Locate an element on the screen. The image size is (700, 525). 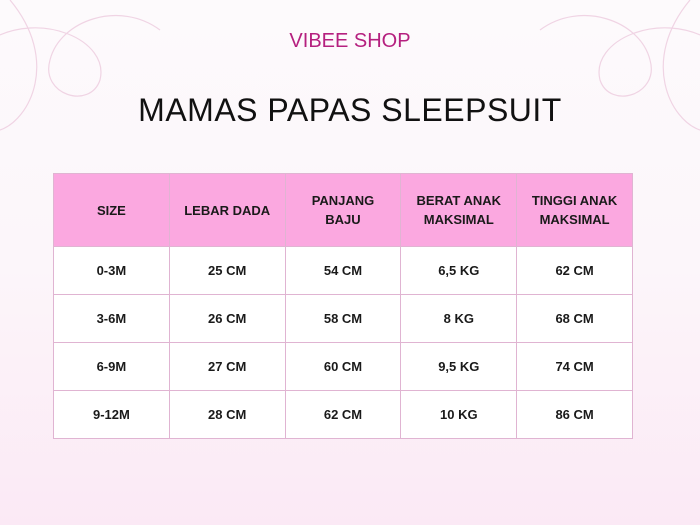
table-row: 3-6M 26 CM 58 CM 8 KG 68 CM is located at coordinates (343, 318).